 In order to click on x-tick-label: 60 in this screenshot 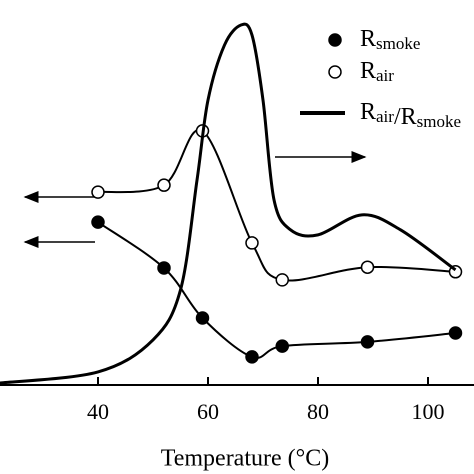, I will do `click(208, 411)`.